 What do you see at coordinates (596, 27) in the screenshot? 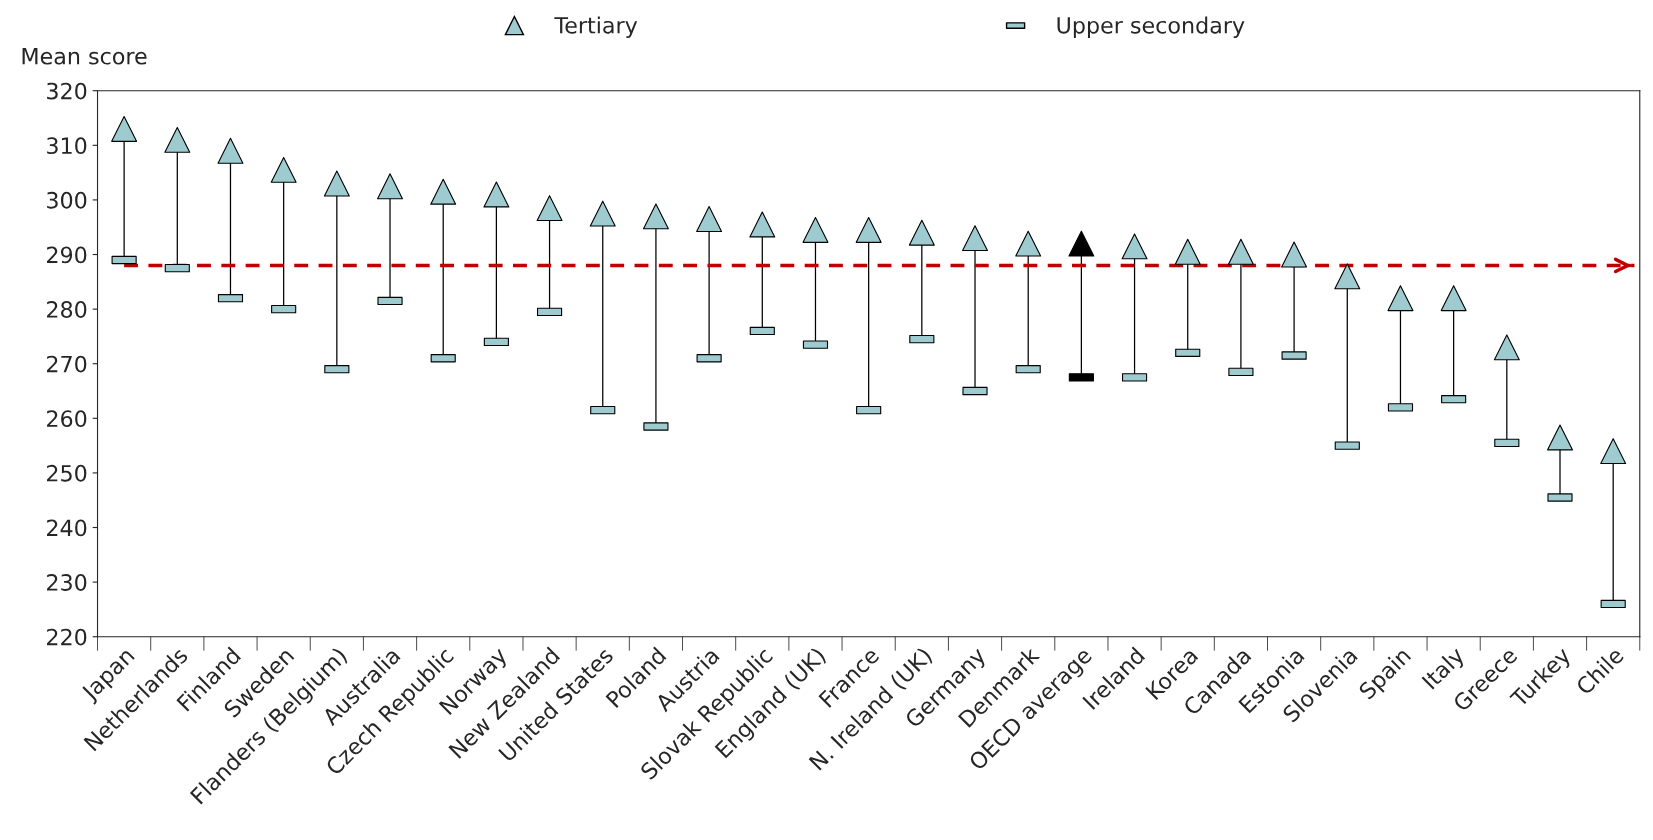
I see `legend-label: Tertiary` at bounding box center [596, 27].